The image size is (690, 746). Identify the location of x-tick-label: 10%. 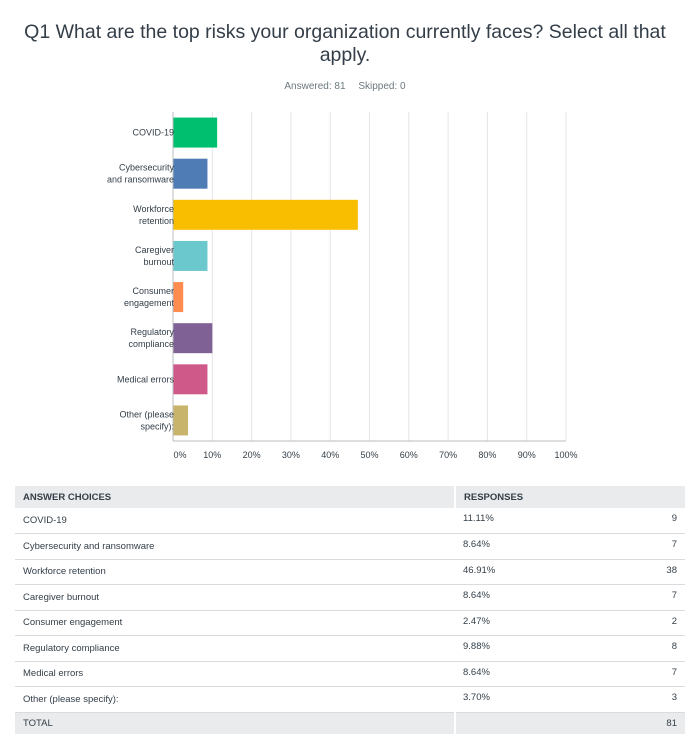
(212, 455).